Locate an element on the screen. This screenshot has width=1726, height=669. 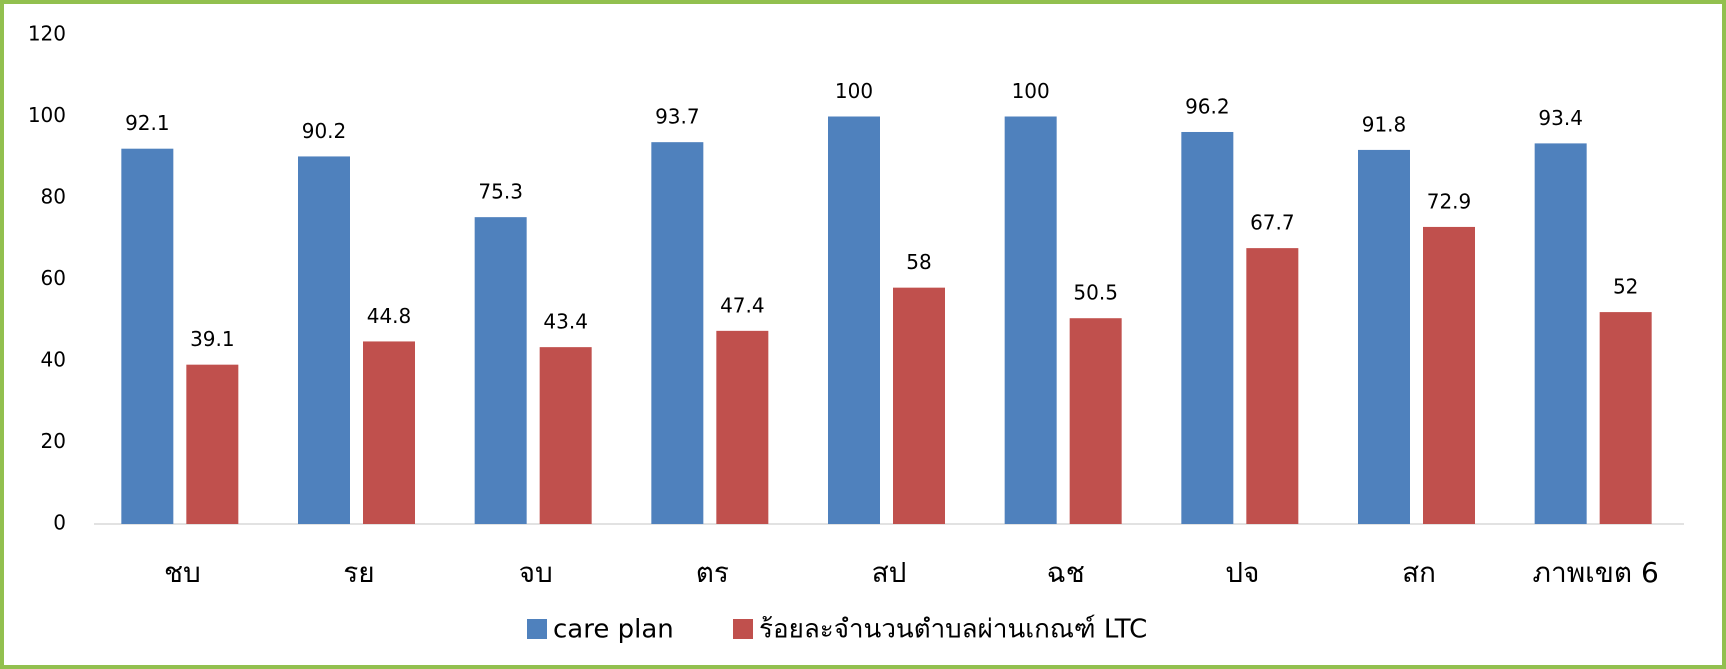
data-label: 75.3 is located at coordinates (500, 192).